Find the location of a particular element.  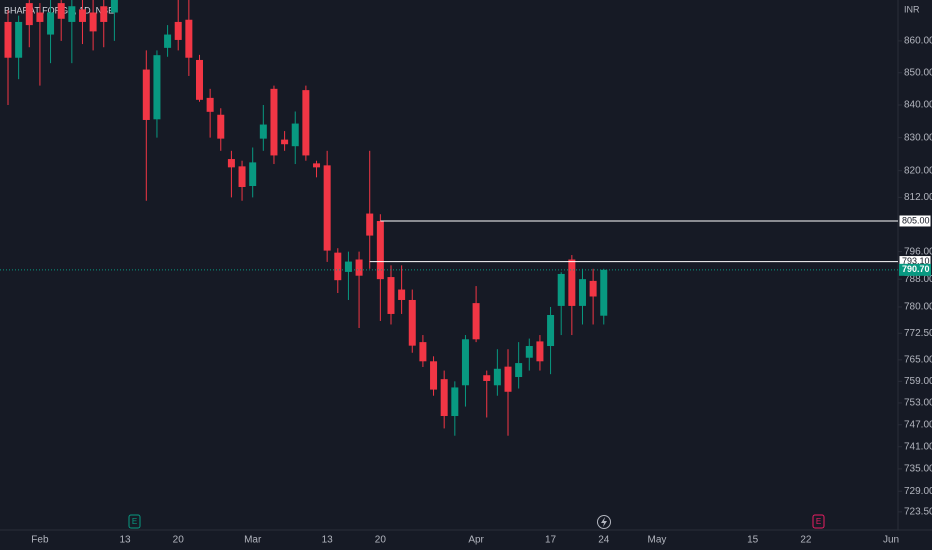

y-tick-label: 820.00 is located at coordinates (918, 170).